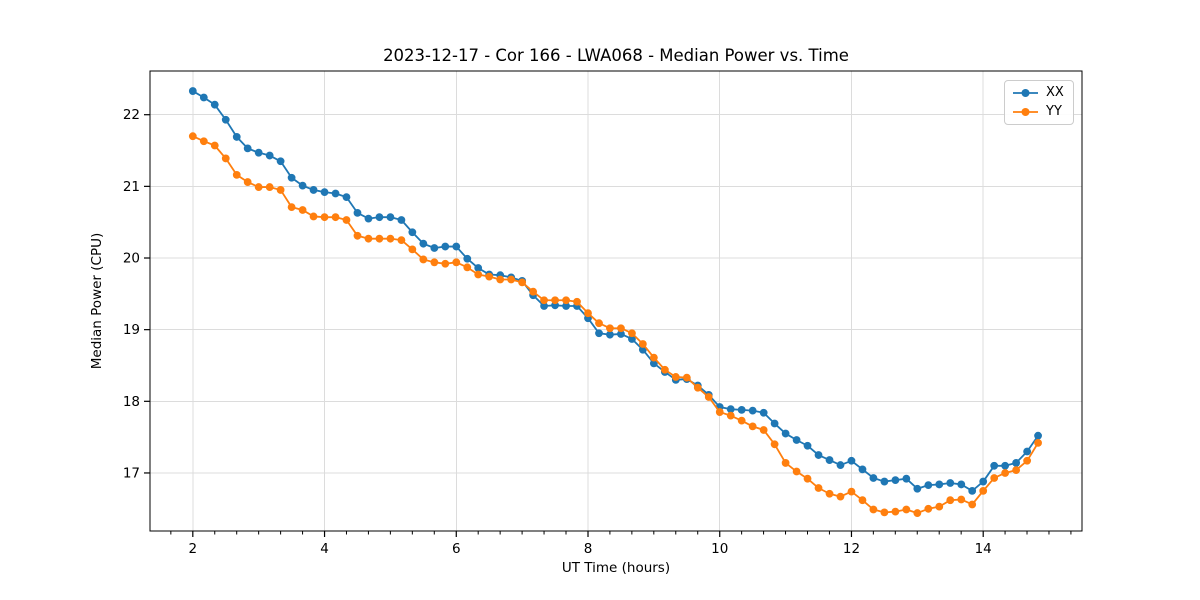 The height and width of the screenshot is (600, 1200). What do you see at coordinates (131, 473) in the screenshot?
I see `y-tick-label: 17` at bounding box center [131, 473].